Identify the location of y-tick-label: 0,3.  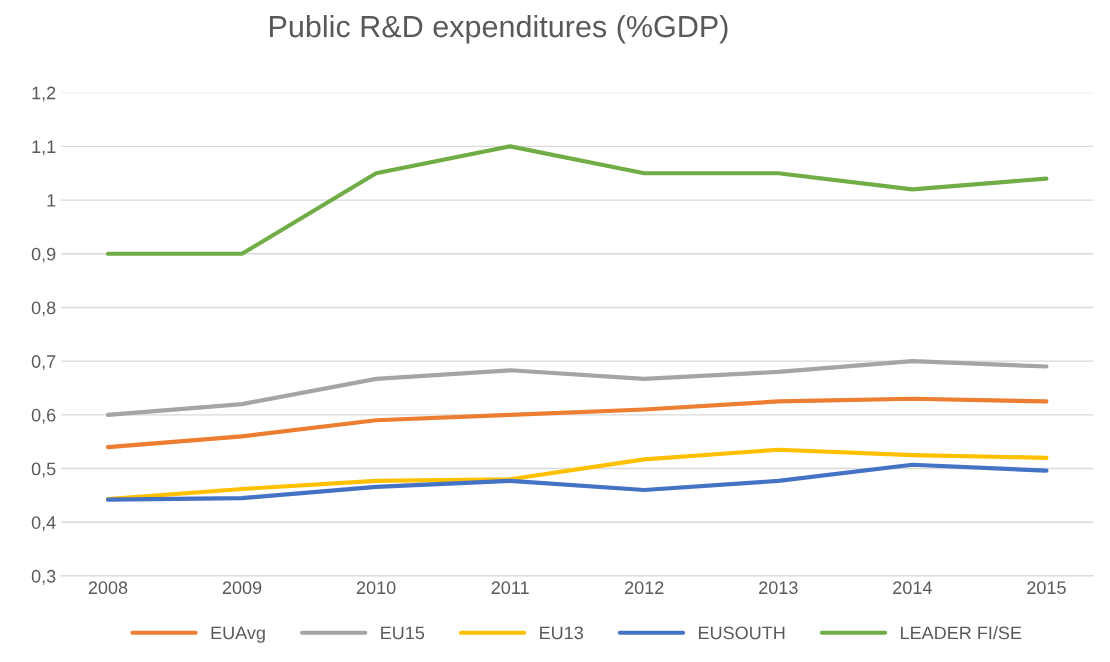
(43, 577).